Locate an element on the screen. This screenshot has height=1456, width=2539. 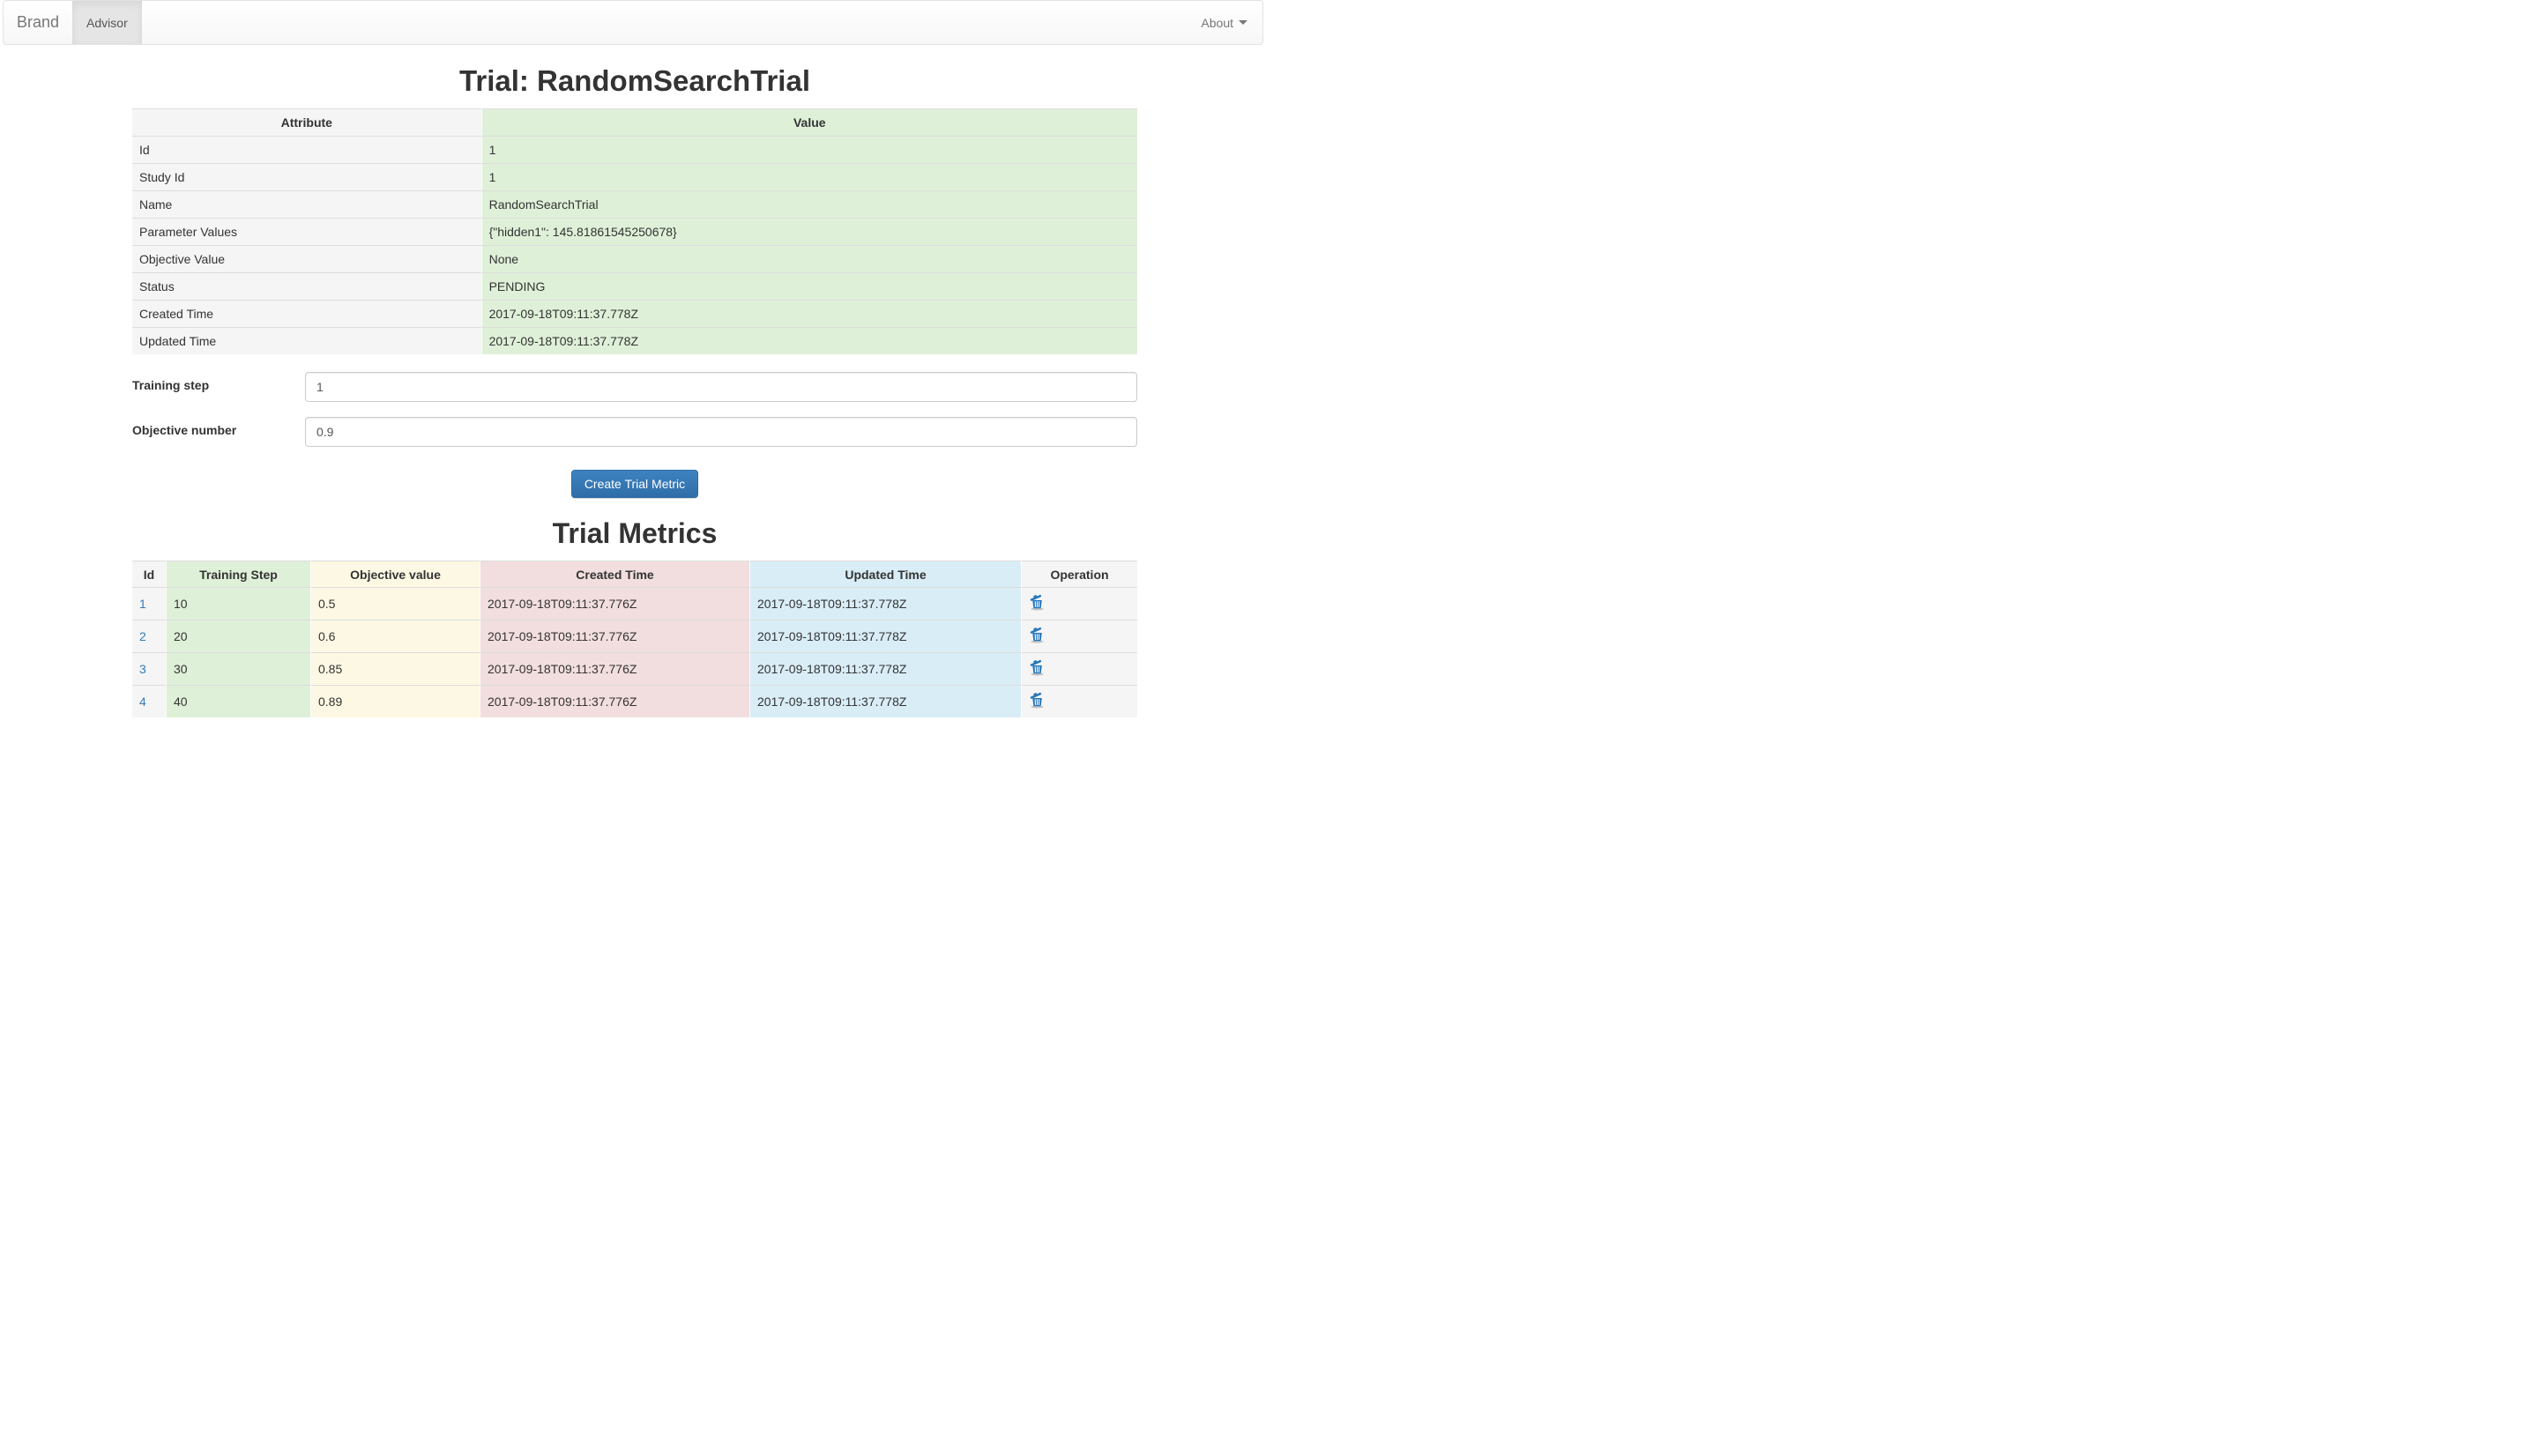
training-step-field-group: Training step is located at coordinates (634, 387).